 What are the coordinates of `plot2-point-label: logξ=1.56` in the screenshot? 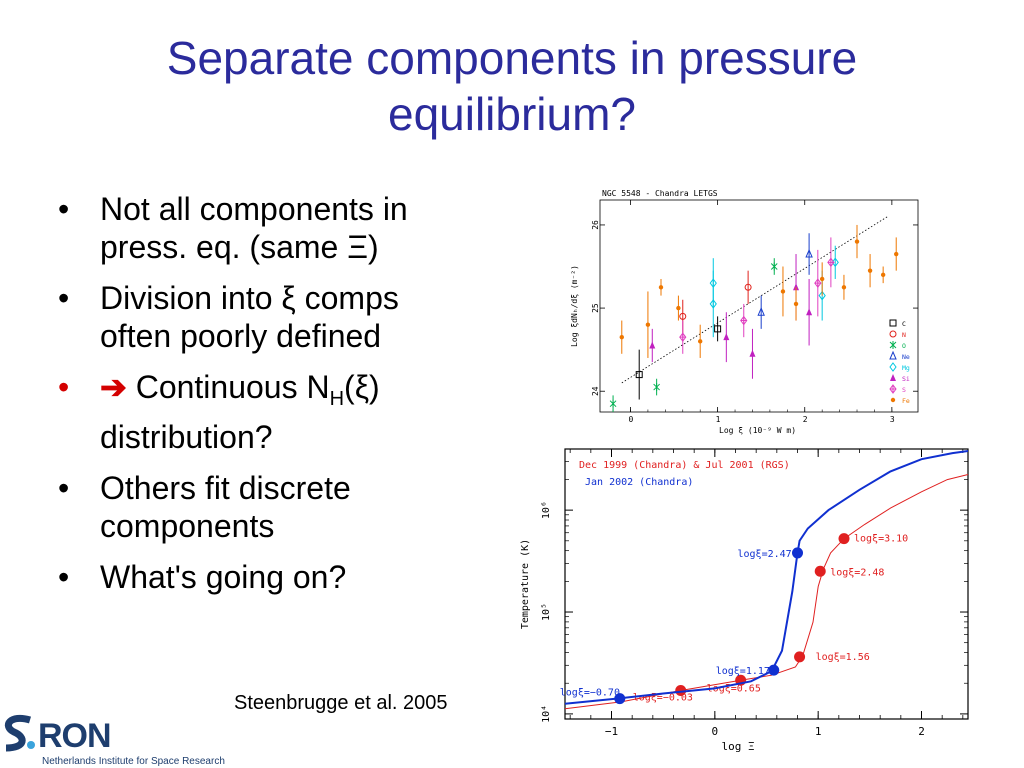 It's located at (843, 657).